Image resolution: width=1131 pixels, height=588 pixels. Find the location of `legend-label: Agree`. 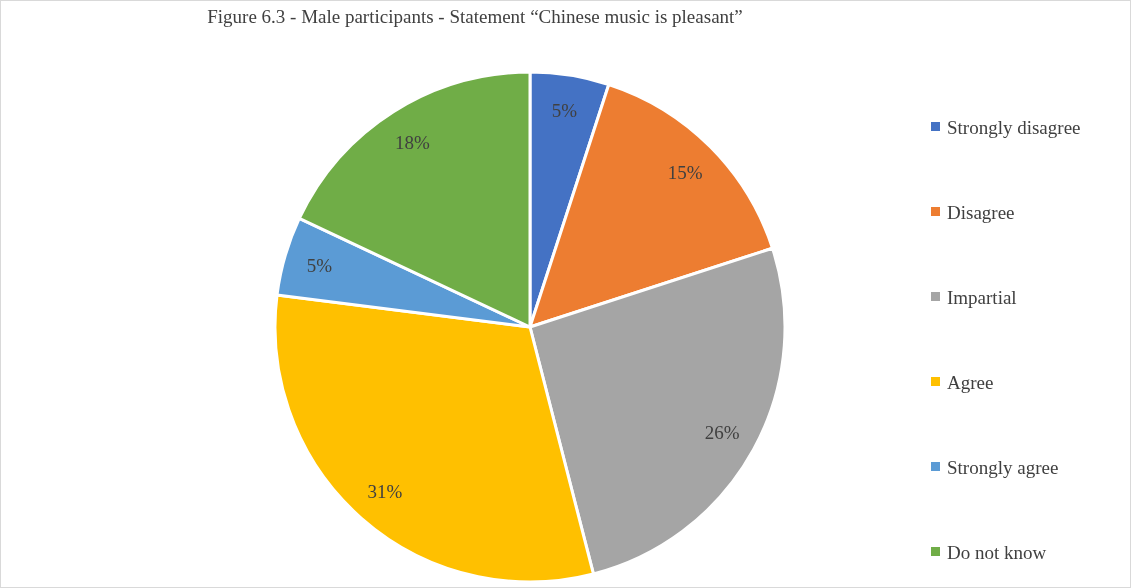

legend-label: Agree is located at coordinates (970, 382).